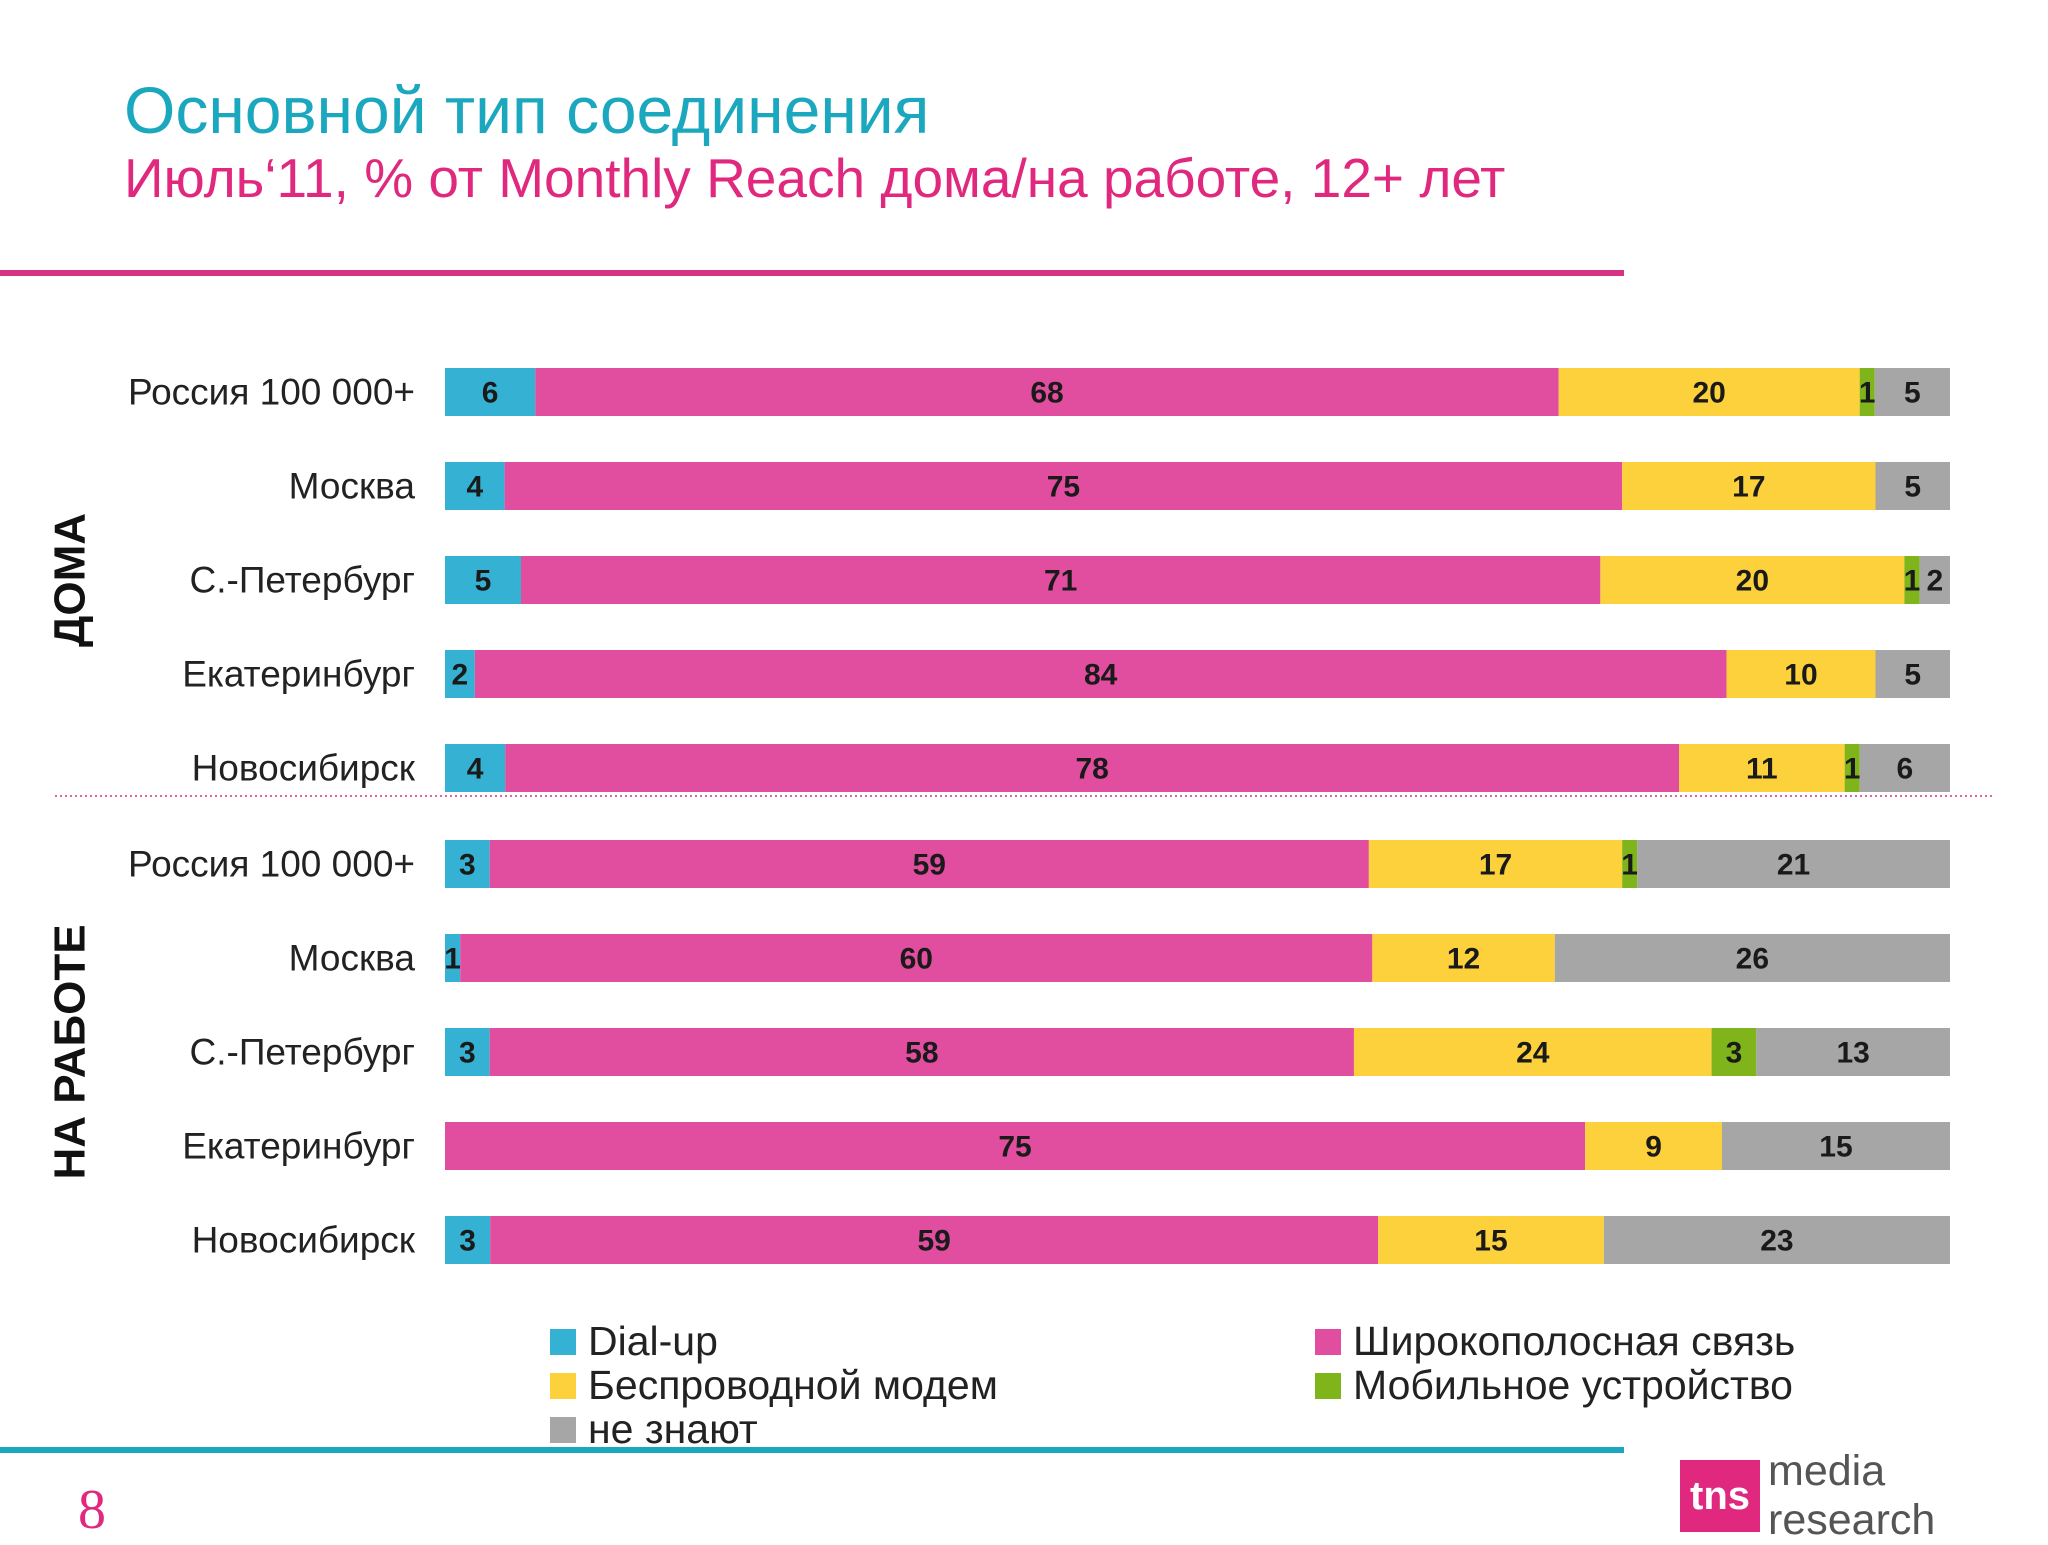  What do you see at coordinates (1852, 1495) in the screenshot?
I see `brand-name: media research` at bounding box center [1852, 1495].